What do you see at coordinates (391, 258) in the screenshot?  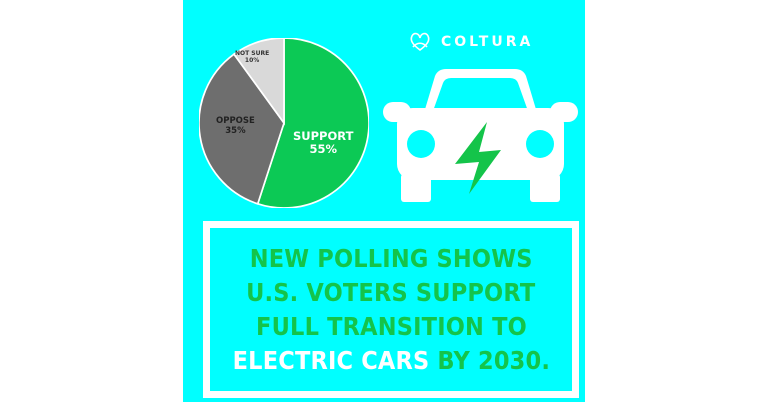 I see `headline-line-1: NEW POLLING SHOWS` at bounding box center [391, 258].